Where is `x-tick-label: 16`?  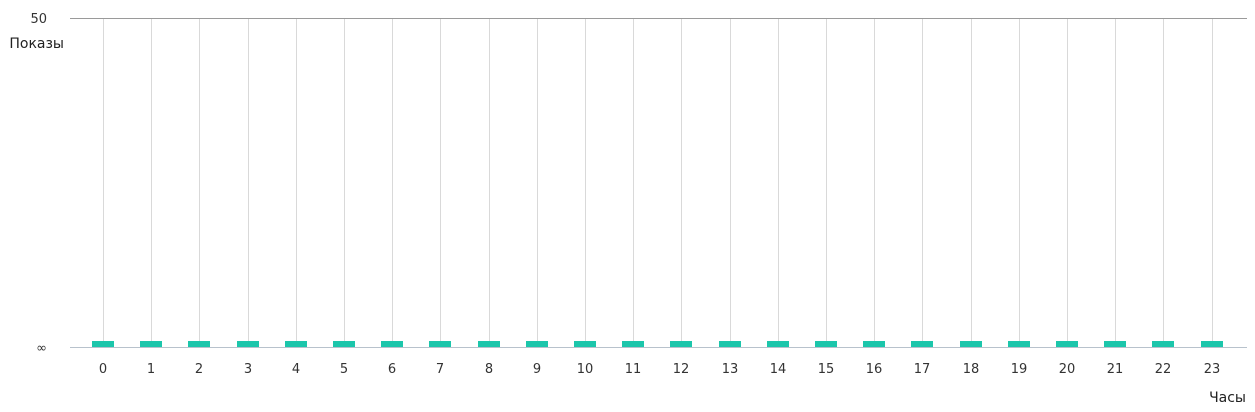 x-tick-label: 16 is located at coordinates (874, 369).